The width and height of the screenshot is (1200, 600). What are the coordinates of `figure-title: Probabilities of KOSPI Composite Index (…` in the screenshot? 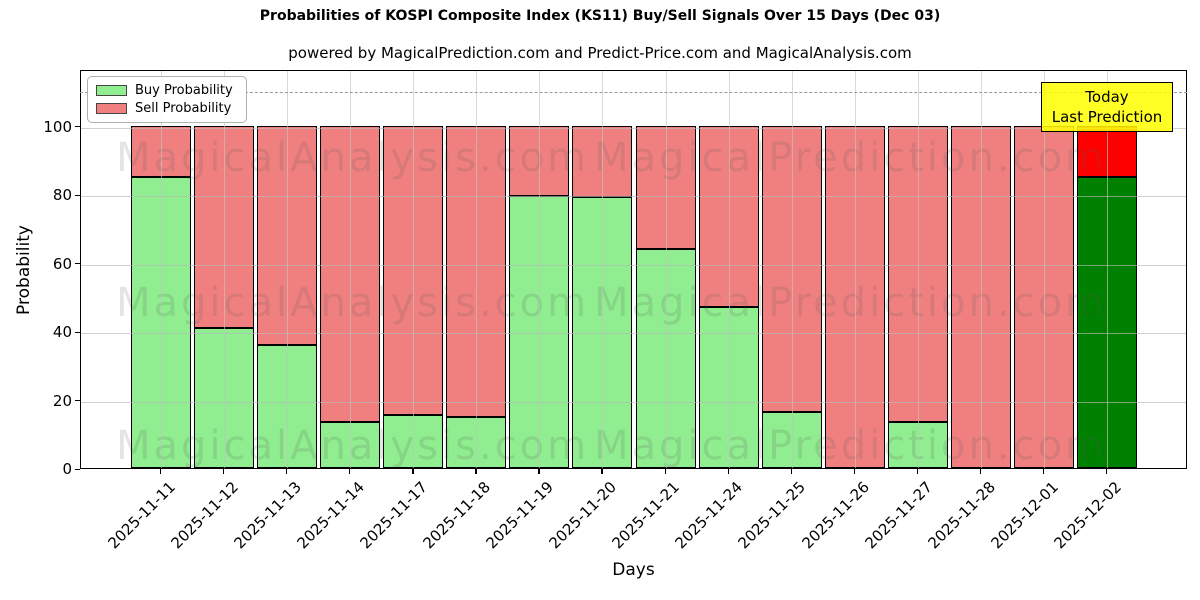 It's located at (600, 16).